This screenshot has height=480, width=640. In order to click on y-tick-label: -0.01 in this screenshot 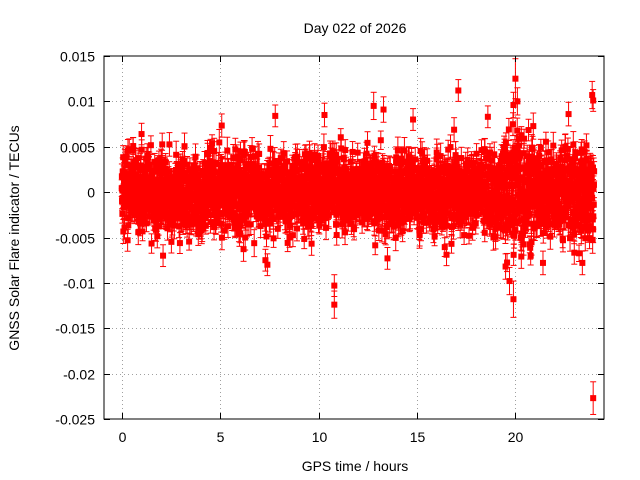, I will do `click(79, 284)`.